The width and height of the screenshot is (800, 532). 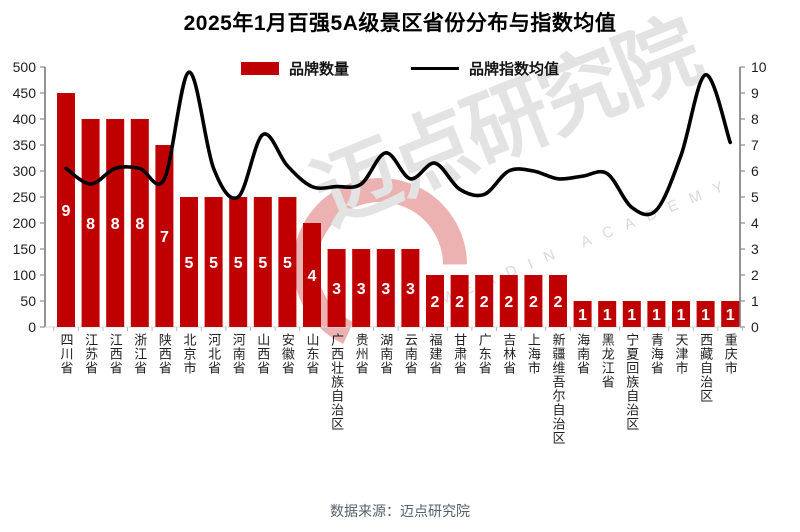 I want to click on bar-value-label: 4, so click(x=312, y=276).